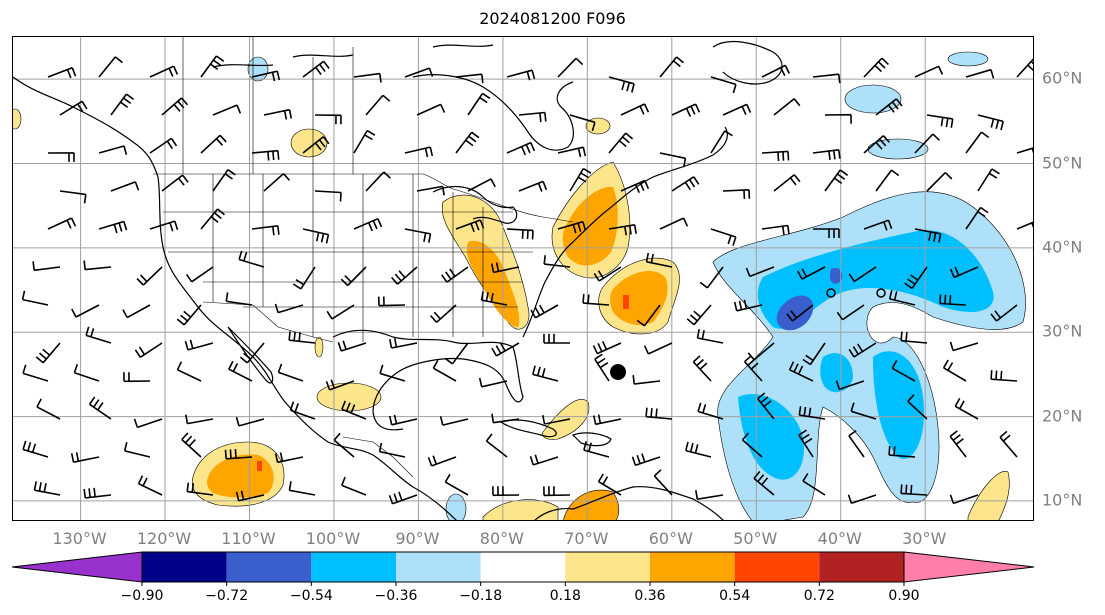 This screenshot has width=1105, height=615. I want to click on longitude-label: 60°W, so click(670, 538).